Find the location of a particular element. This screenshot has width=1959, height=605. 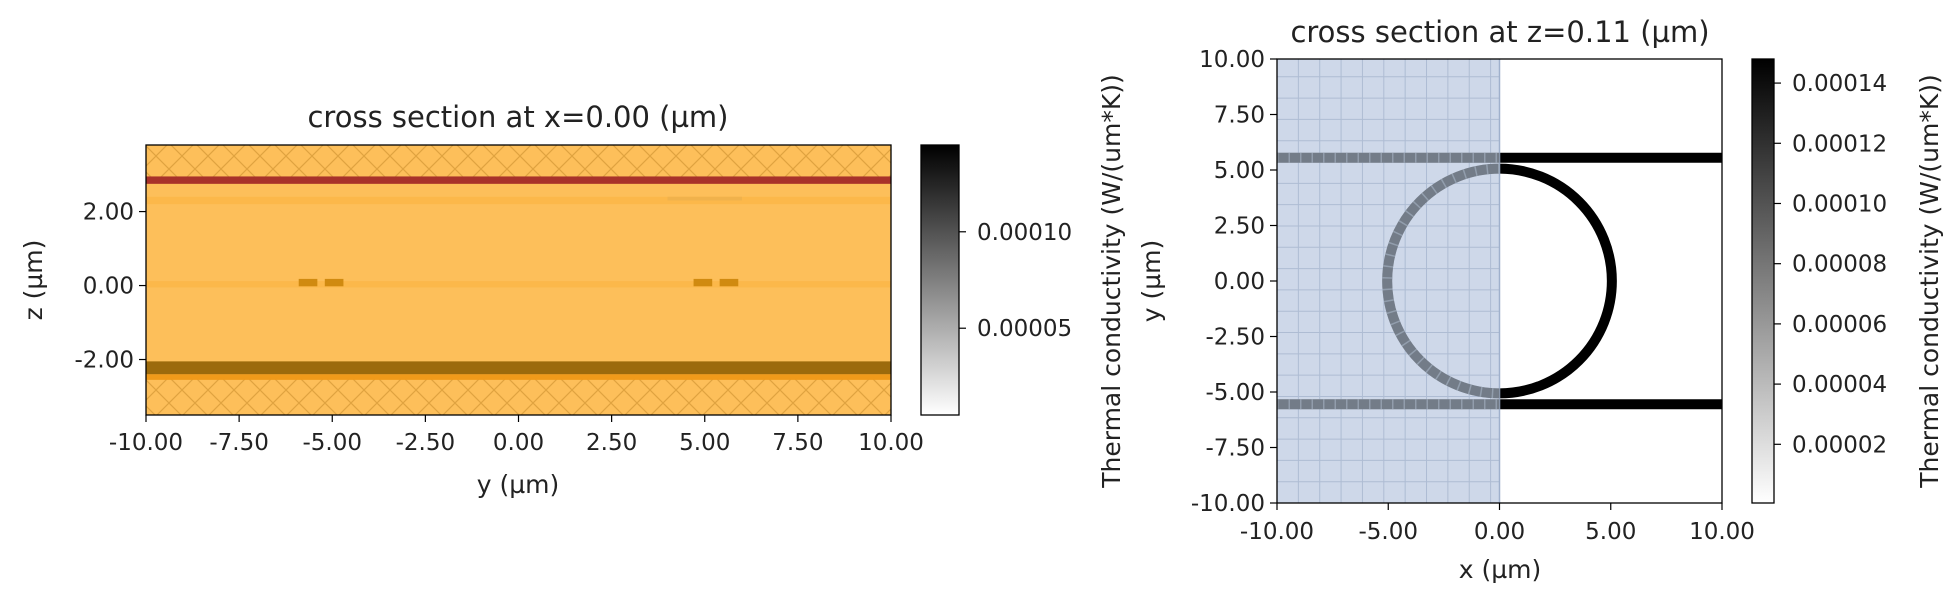

chart2-ytick-label: -7.50 is located at coordinates (1235, 449).